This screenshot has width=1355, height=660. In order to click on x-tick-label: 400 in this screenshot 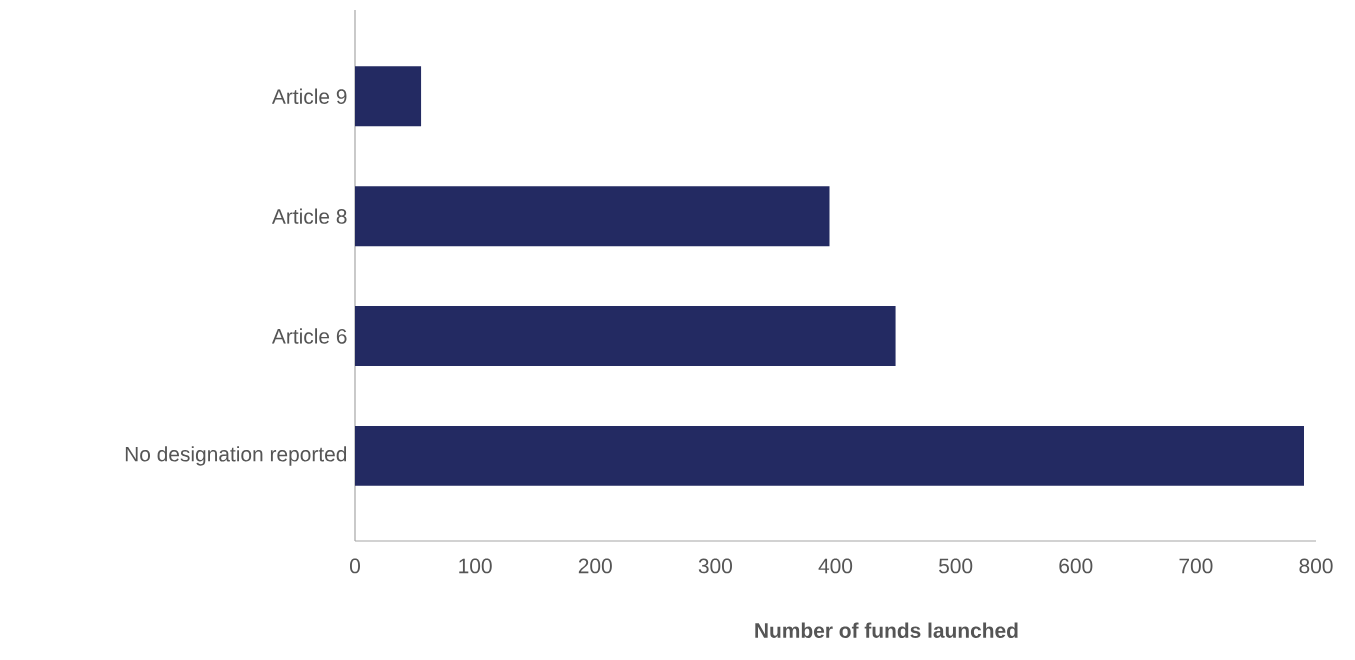, I will do `click(835, 566)`.